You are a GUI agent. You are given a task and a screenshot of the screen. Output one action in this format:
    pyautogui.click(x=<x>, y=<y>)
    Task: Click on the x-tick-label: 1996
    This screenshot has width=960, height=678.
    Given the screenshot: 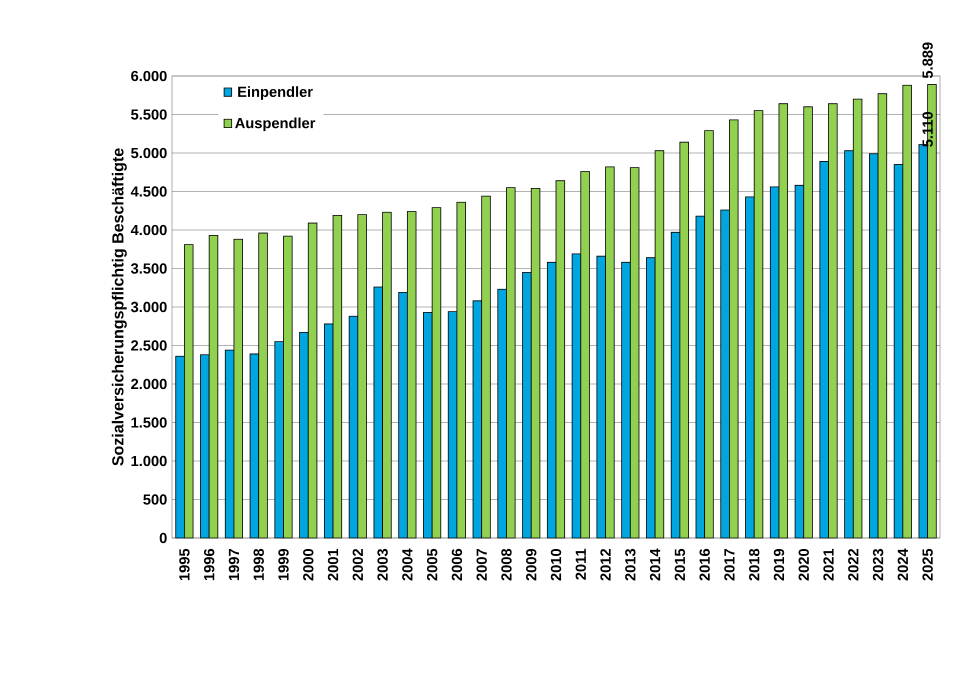 What is the action you would take?
    pyautogui.click(x=209, y=564)
    